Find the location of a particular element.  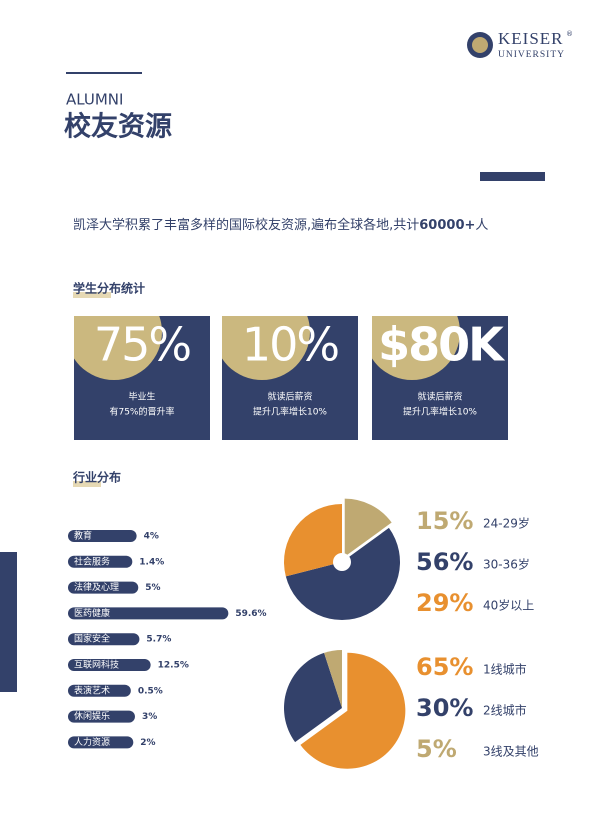

intro-highlight: 60000+ is located at coordinates (447, 225).